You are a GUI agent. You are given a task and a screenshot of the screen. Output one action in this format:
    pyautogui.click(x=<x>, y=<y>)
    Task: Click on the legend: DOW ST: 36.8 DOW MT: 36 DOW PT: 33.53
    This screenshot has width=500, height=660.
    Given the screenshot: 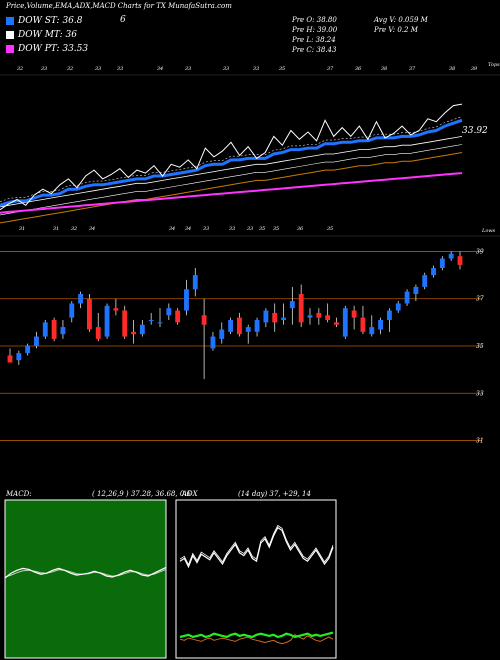 What is the action you would take?
    pyautogui.click(x=47, y=35)
    